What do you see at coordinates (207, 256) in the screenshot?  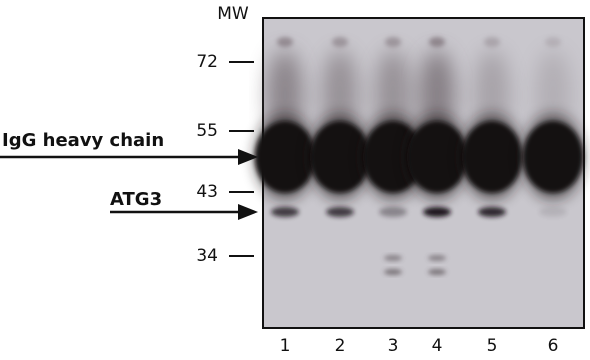 I see `mw-marker-label: 34` at bounding box center [207, 256].